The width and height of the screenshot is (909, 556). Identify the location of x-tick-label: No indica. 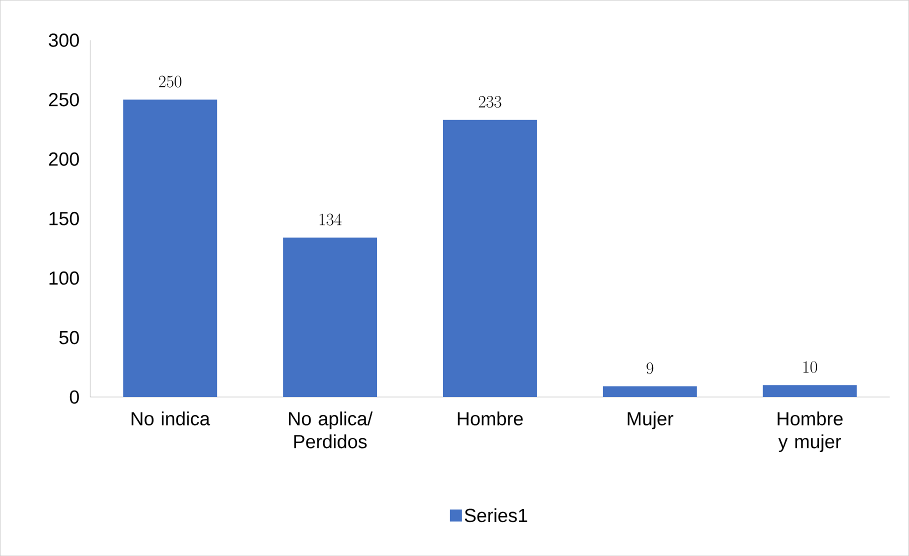
(171, 418).